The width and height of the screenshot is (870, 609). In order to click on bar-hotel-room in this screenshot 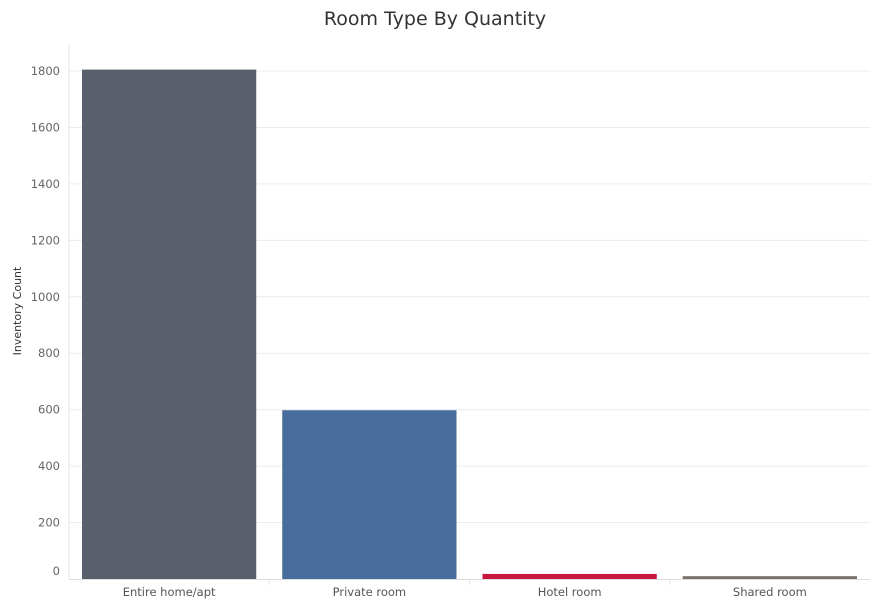, I will do `click(569, 576)`.